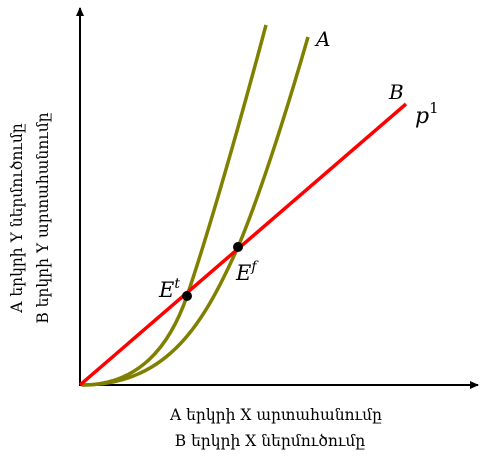 This screenshot has width=480, height=461. I want to click on point-label-trade-sup: t, so click(177, 284).